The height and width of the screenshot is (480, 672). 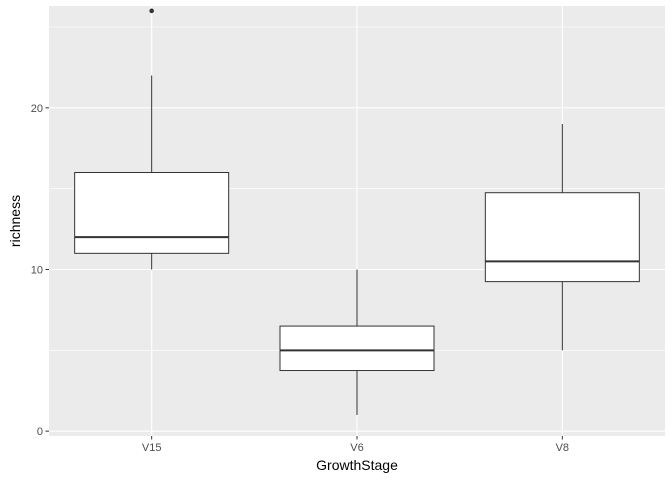 I want to click on y-axis: 0 10 20, so click(x=40, y=270).